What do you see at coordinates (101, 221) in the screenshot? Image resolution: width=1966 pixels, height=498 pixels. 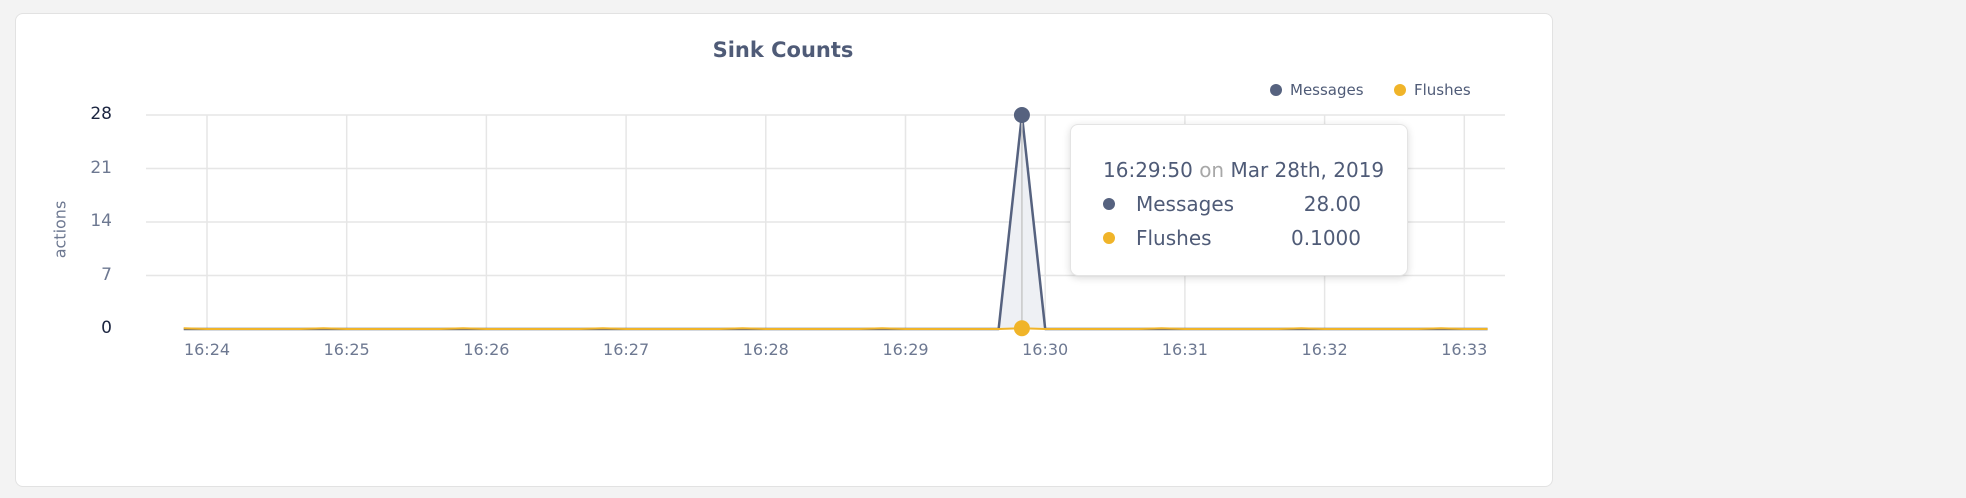 I see `y-tick-label: 14` at bounding box center [101, 221].